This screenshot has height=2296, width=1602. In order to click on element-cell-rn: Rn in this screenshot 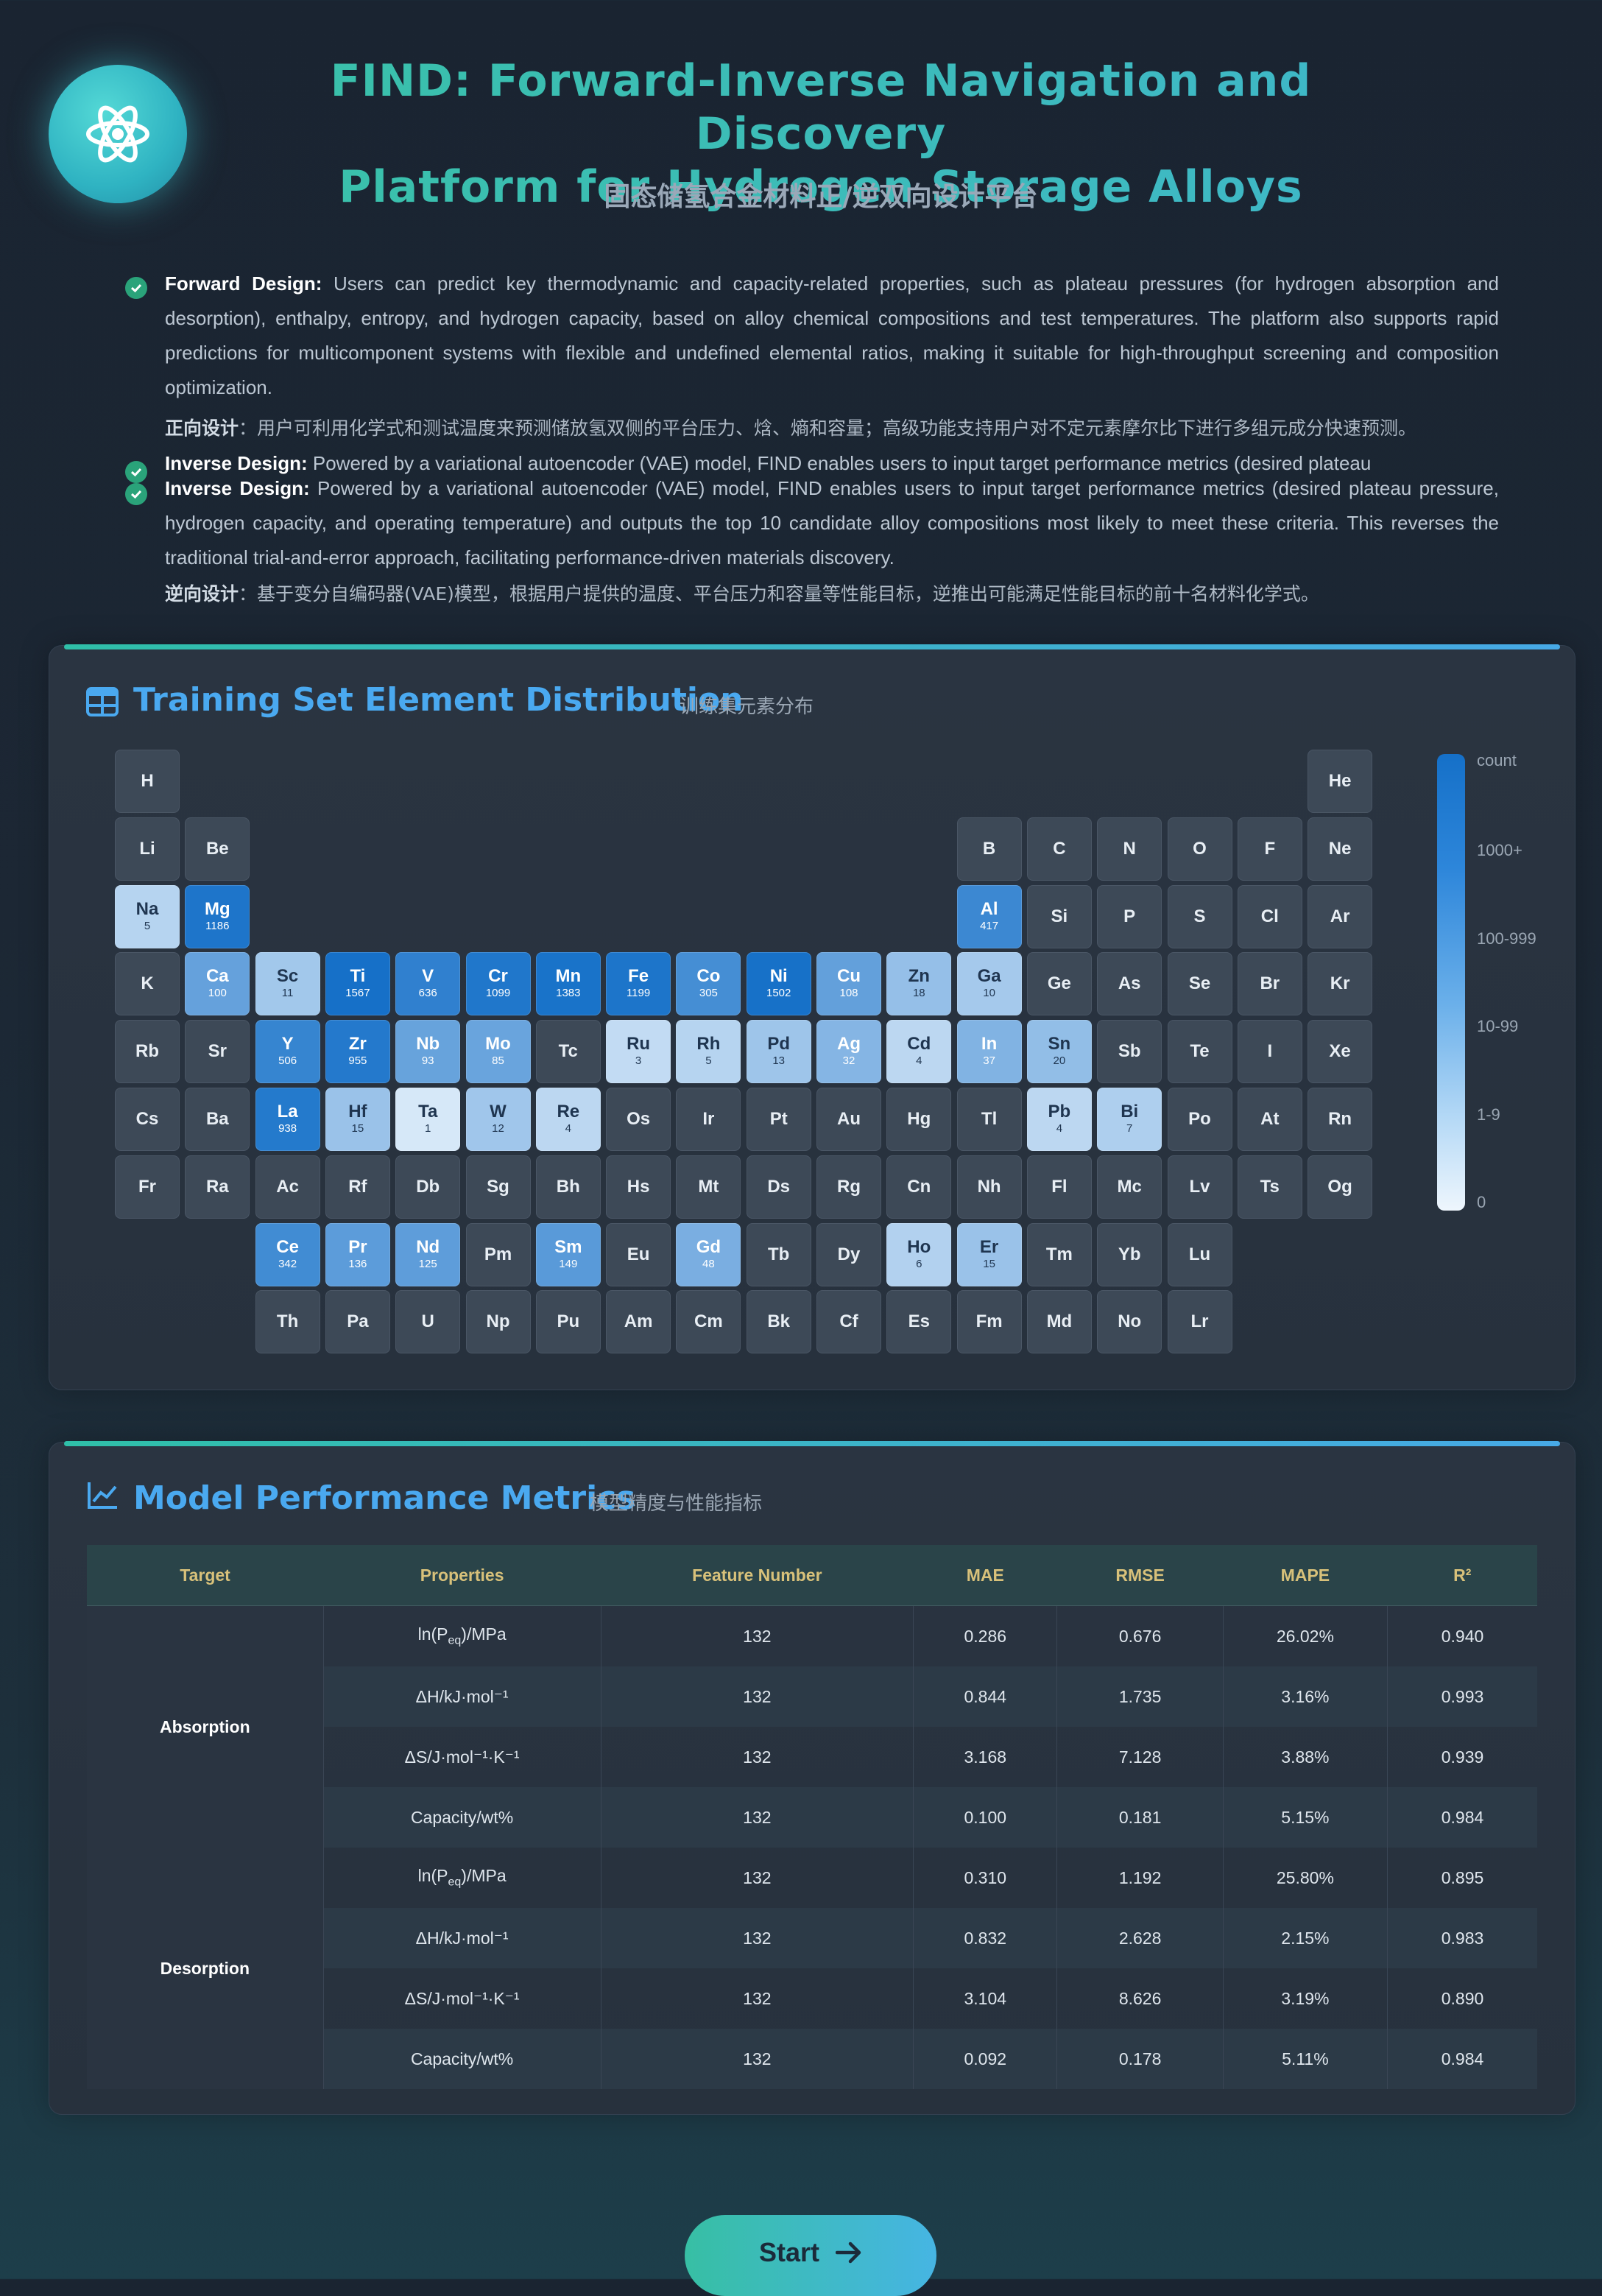, I will do `click(1340, 1120)`.